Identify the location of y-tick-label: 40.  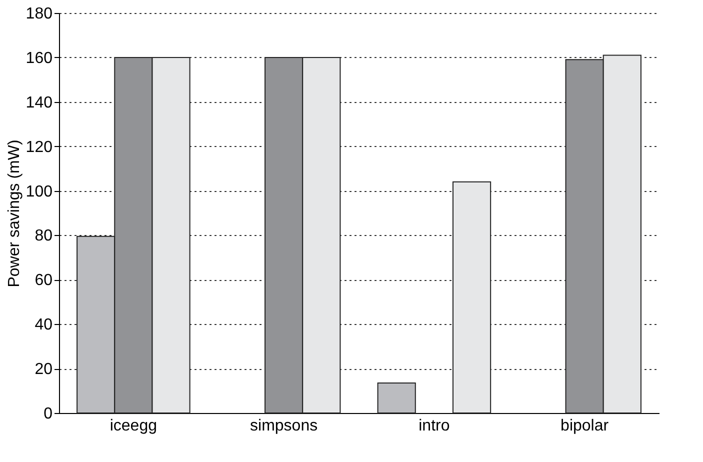
(43, 325).